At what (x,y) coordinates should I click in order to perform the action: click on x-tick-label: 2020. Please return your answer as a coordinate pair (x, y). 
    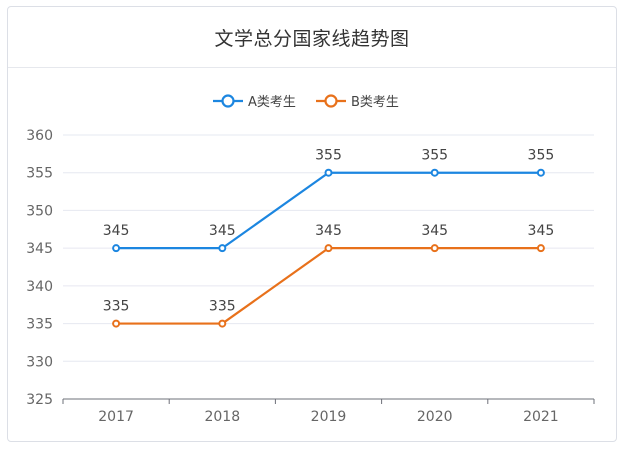
    Looking at the image, I should click on (435, 417).